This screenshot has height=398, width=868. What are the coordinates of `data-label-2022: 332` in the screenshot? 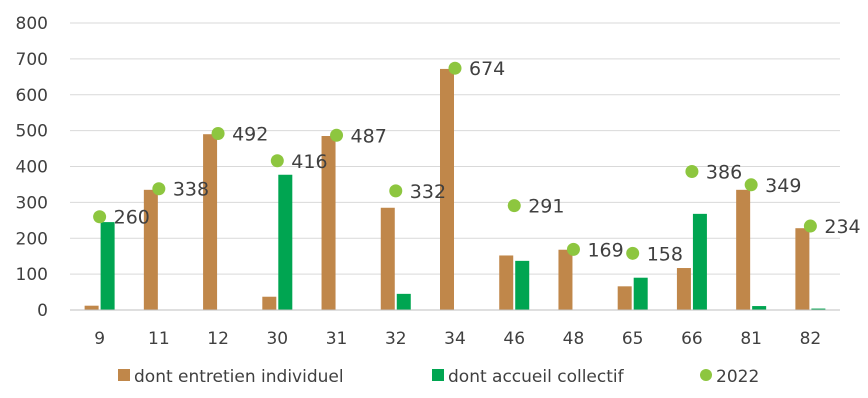 It's located at (428, 192).